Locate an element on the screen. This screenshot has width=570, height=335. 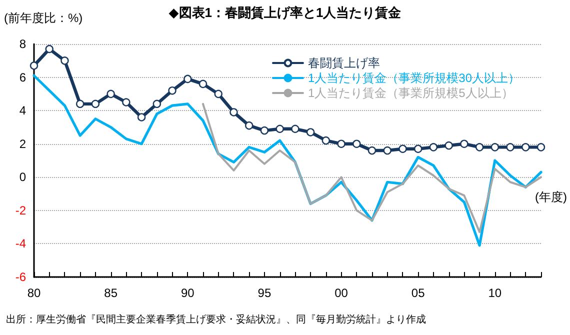
y-tick-label: 0 is located at coordinates (22, 177).